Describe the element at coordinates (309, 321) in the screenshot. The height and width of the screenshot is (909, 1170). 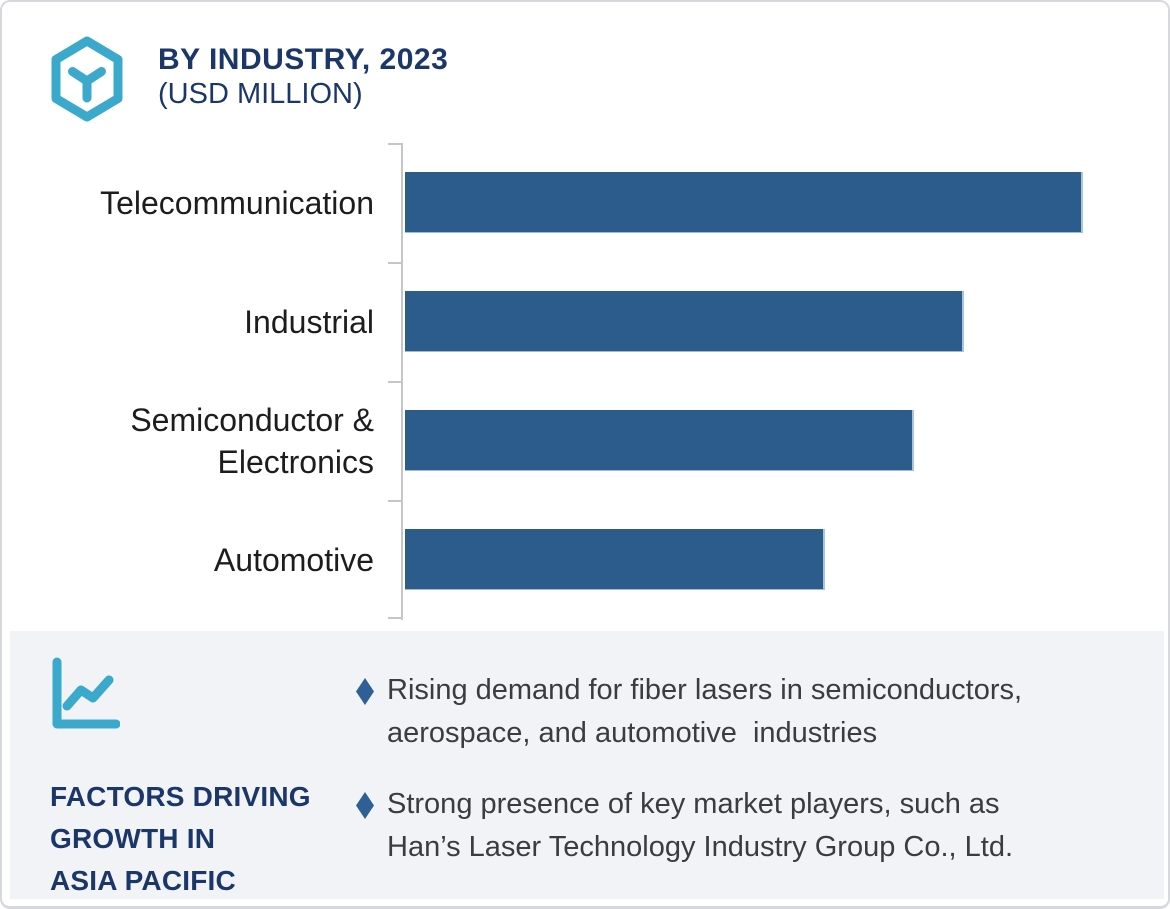
I see `category-label: Industrial` at that location.